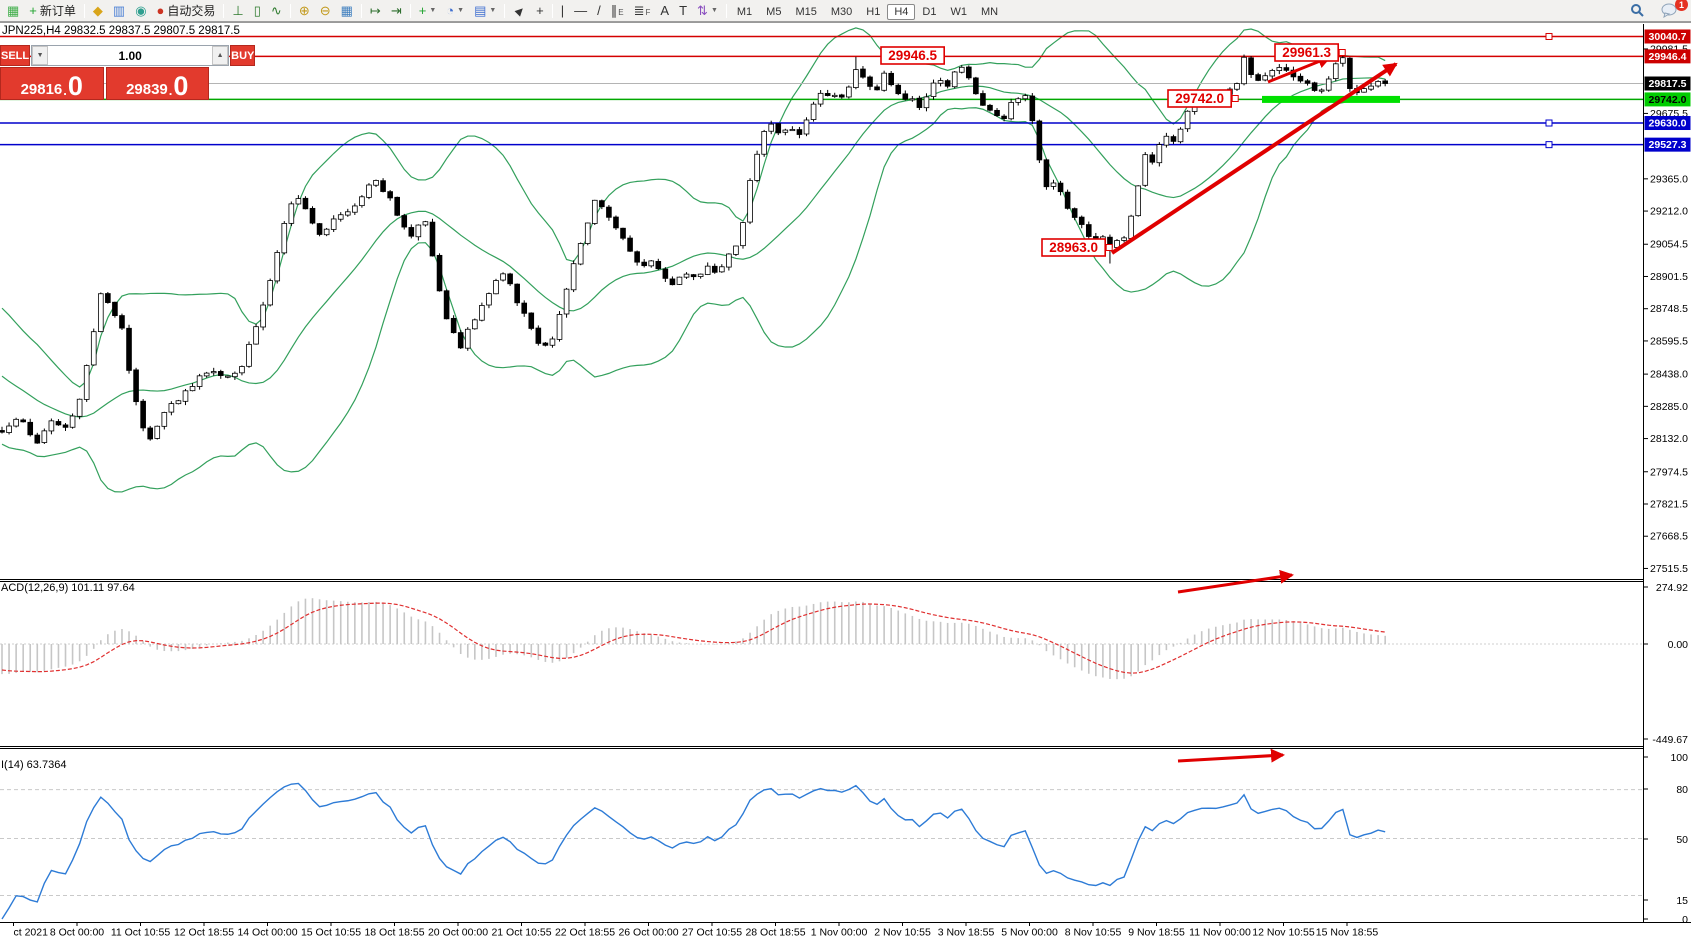 This screenshot has width=1691, height=940. Describe the element at coordinates (52, 83) in the screenshot. I see `sell-price: 29816. 0` at that location.